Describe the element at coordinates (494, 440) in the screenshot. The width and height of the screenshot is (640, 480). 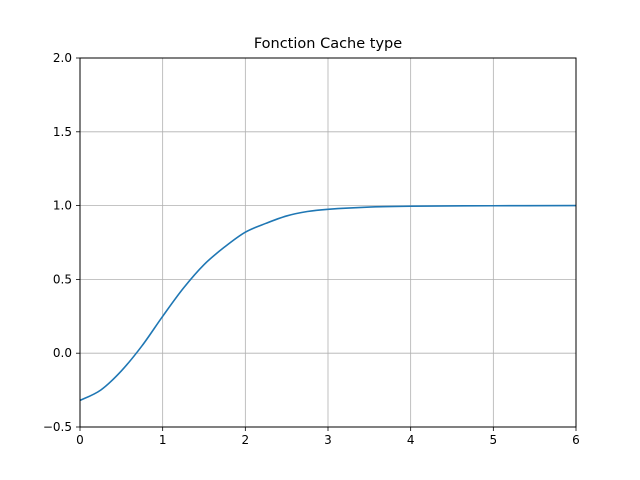
I see `x-tick-label: 5` at that location.